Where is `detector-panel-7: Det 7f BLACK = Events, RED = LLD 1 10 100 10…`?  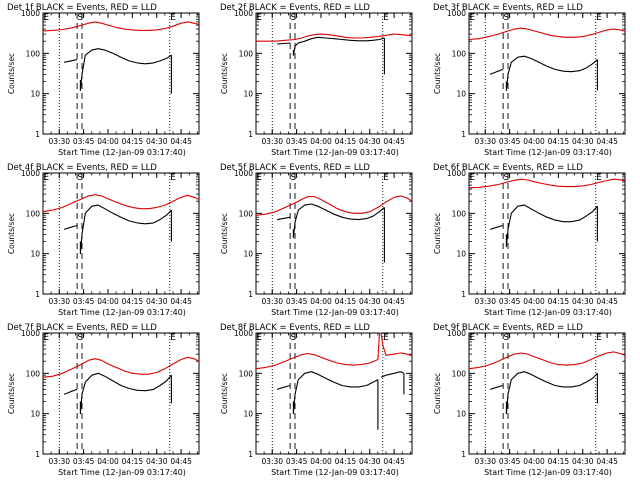
detector-panel-7: Det 7f BLACK = Events, RED = LLD 1 10 100 10… is located at coordinates (103, 400).